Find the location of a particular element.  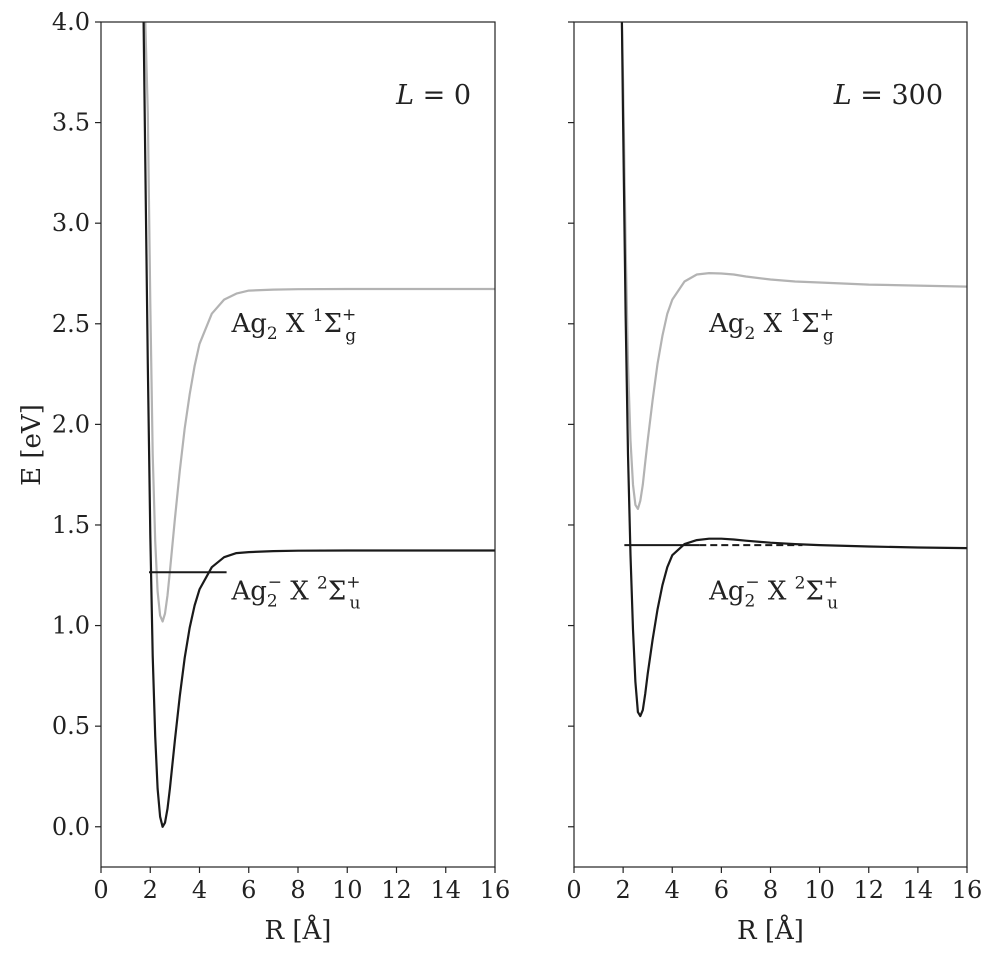

y-tick-label: 0.0 is located at coordinates (71, 827).